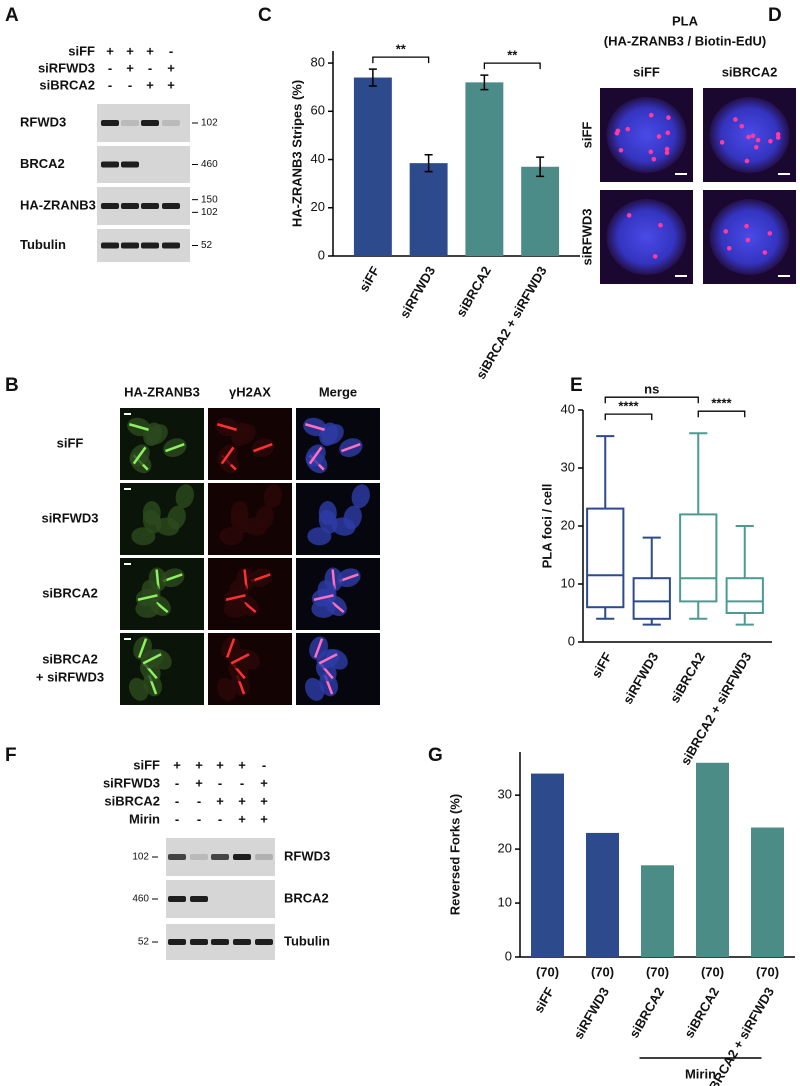 This screenshot has width=800, height=1086. Describe the element at coordinates (685, 40) in the screenshot. I see `pla-subtitle: (HA-ZRANB3 / Biotin-EdU)` at that location.